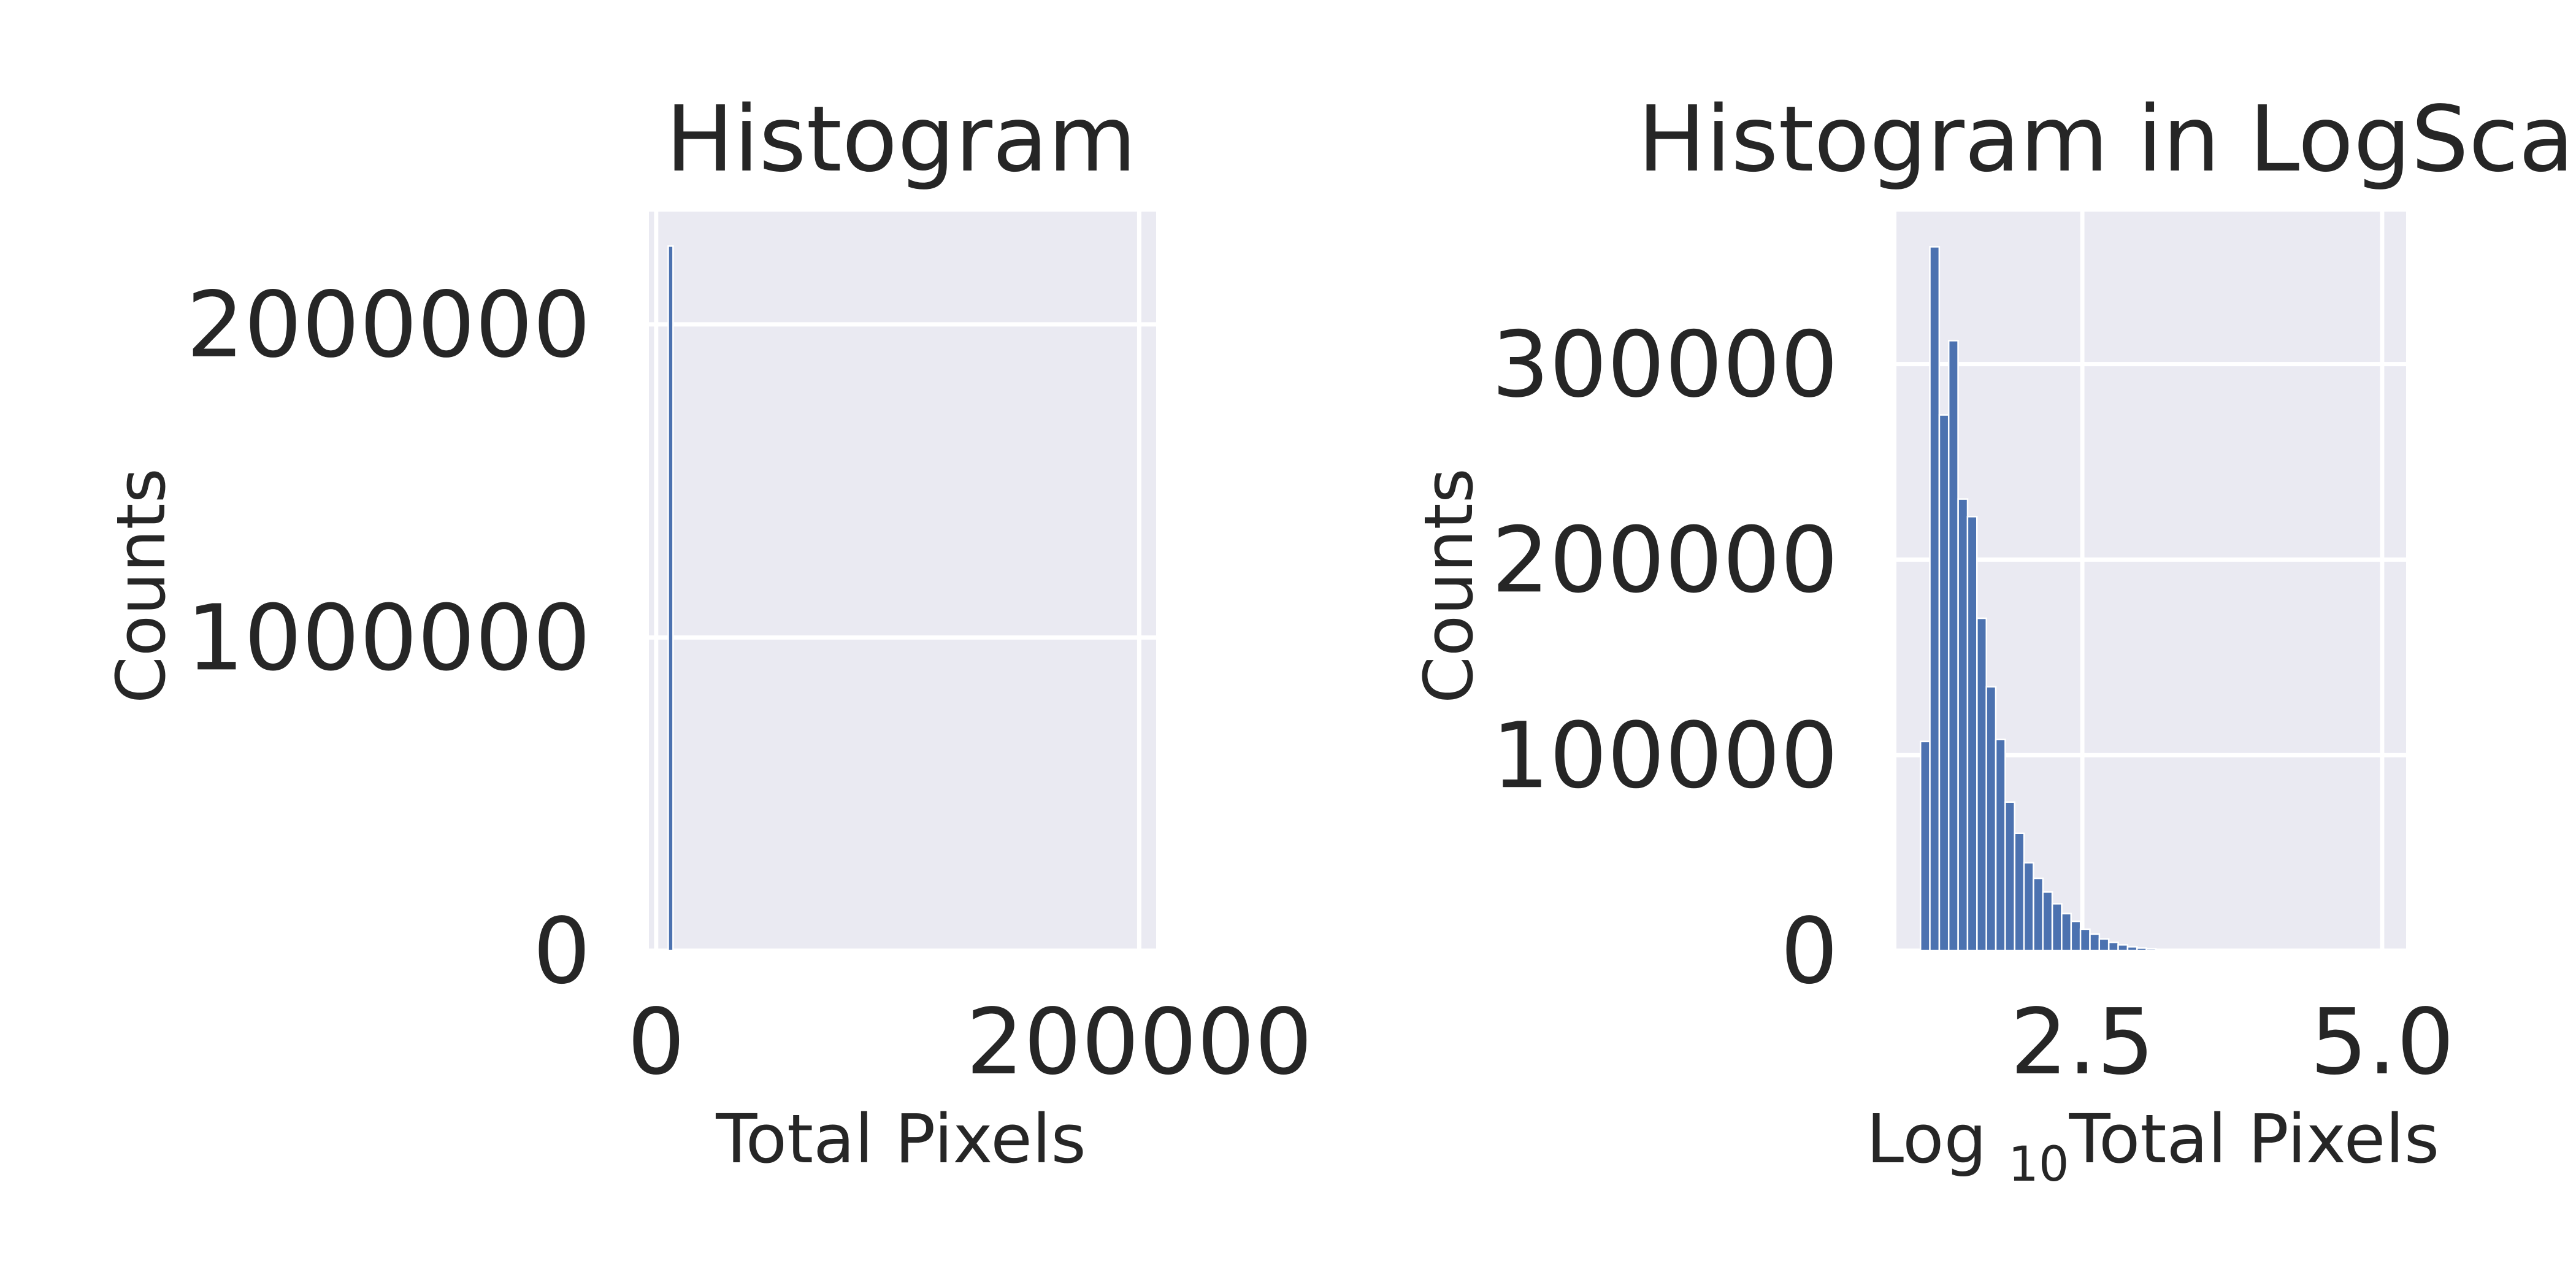  What do you see at coordinates (2107, 139) in the screenshot?
I see `chart-title: Histogram in LogScale` at bounding box center [2107, 139].